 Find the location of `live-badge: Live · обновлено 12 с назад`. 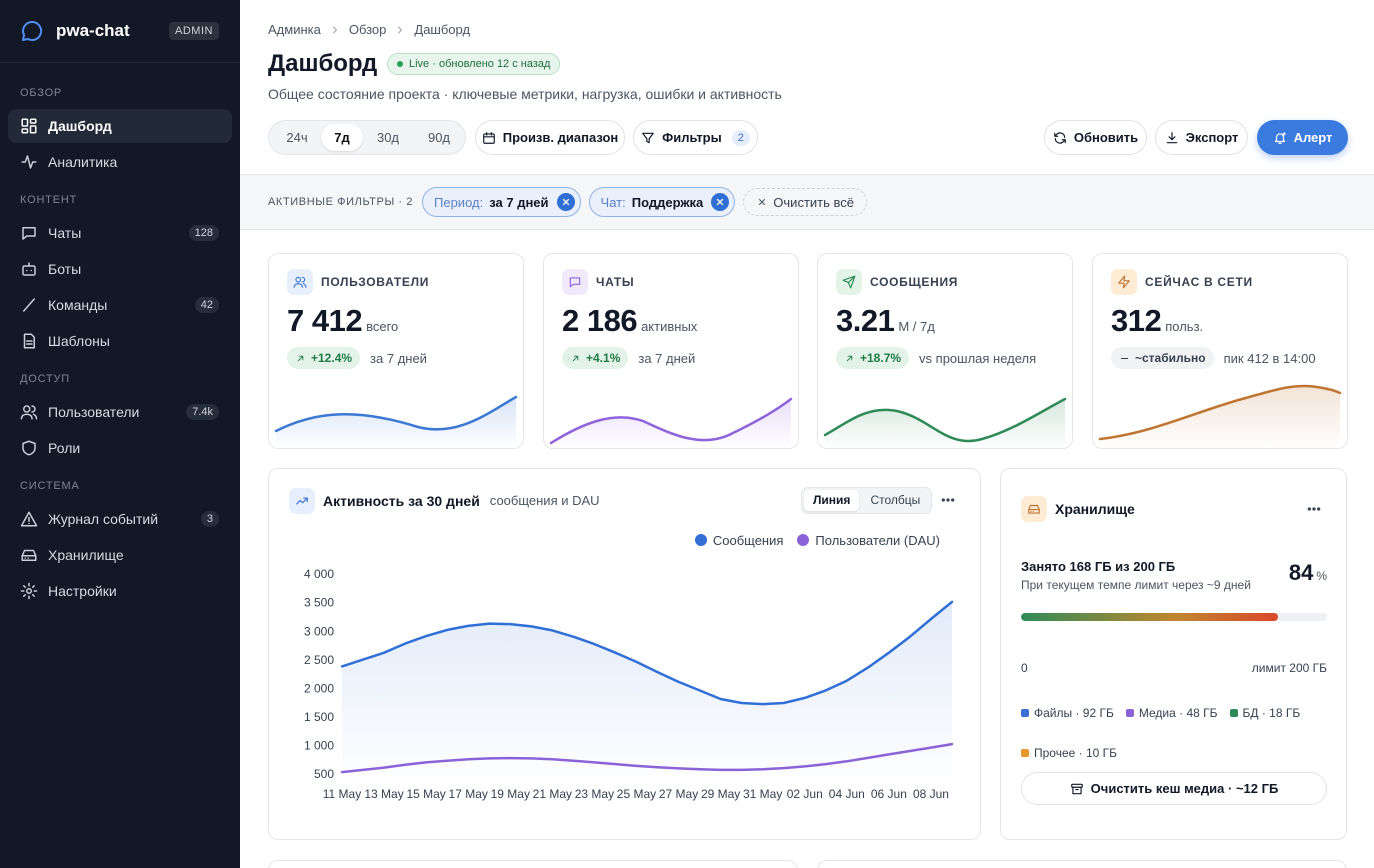

live-badge: Live · обновлено 12 с назад is located at coordinates (474, 64).